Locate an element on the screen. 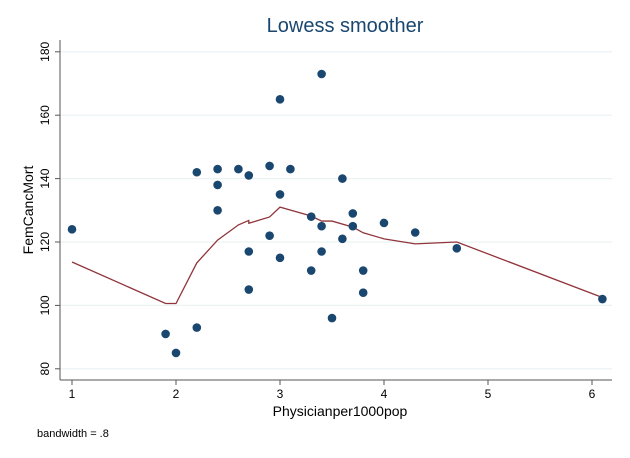  bandwidth-note: bandwidth = .8 is located at coordinates (73, 434).